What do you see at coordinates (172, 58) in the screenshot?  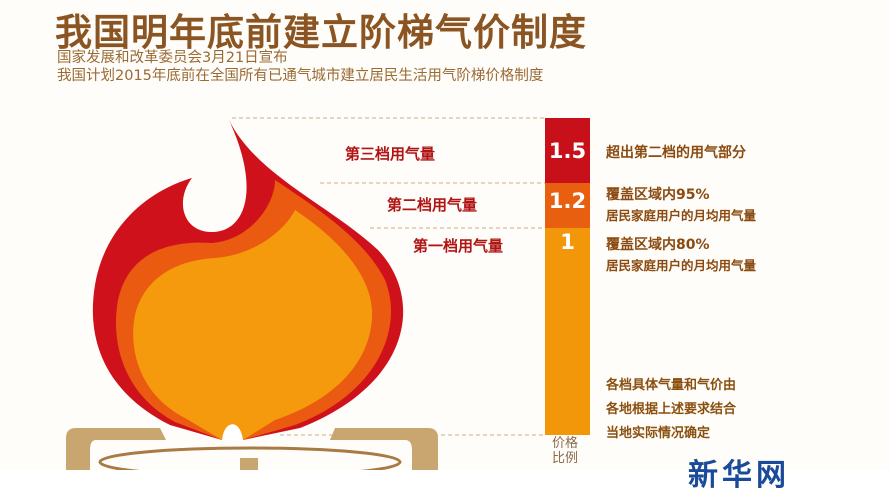 I see `subtitle-line-1: 国家发展和改革委员会3月21日宣布` at bounding box center [172, 58].